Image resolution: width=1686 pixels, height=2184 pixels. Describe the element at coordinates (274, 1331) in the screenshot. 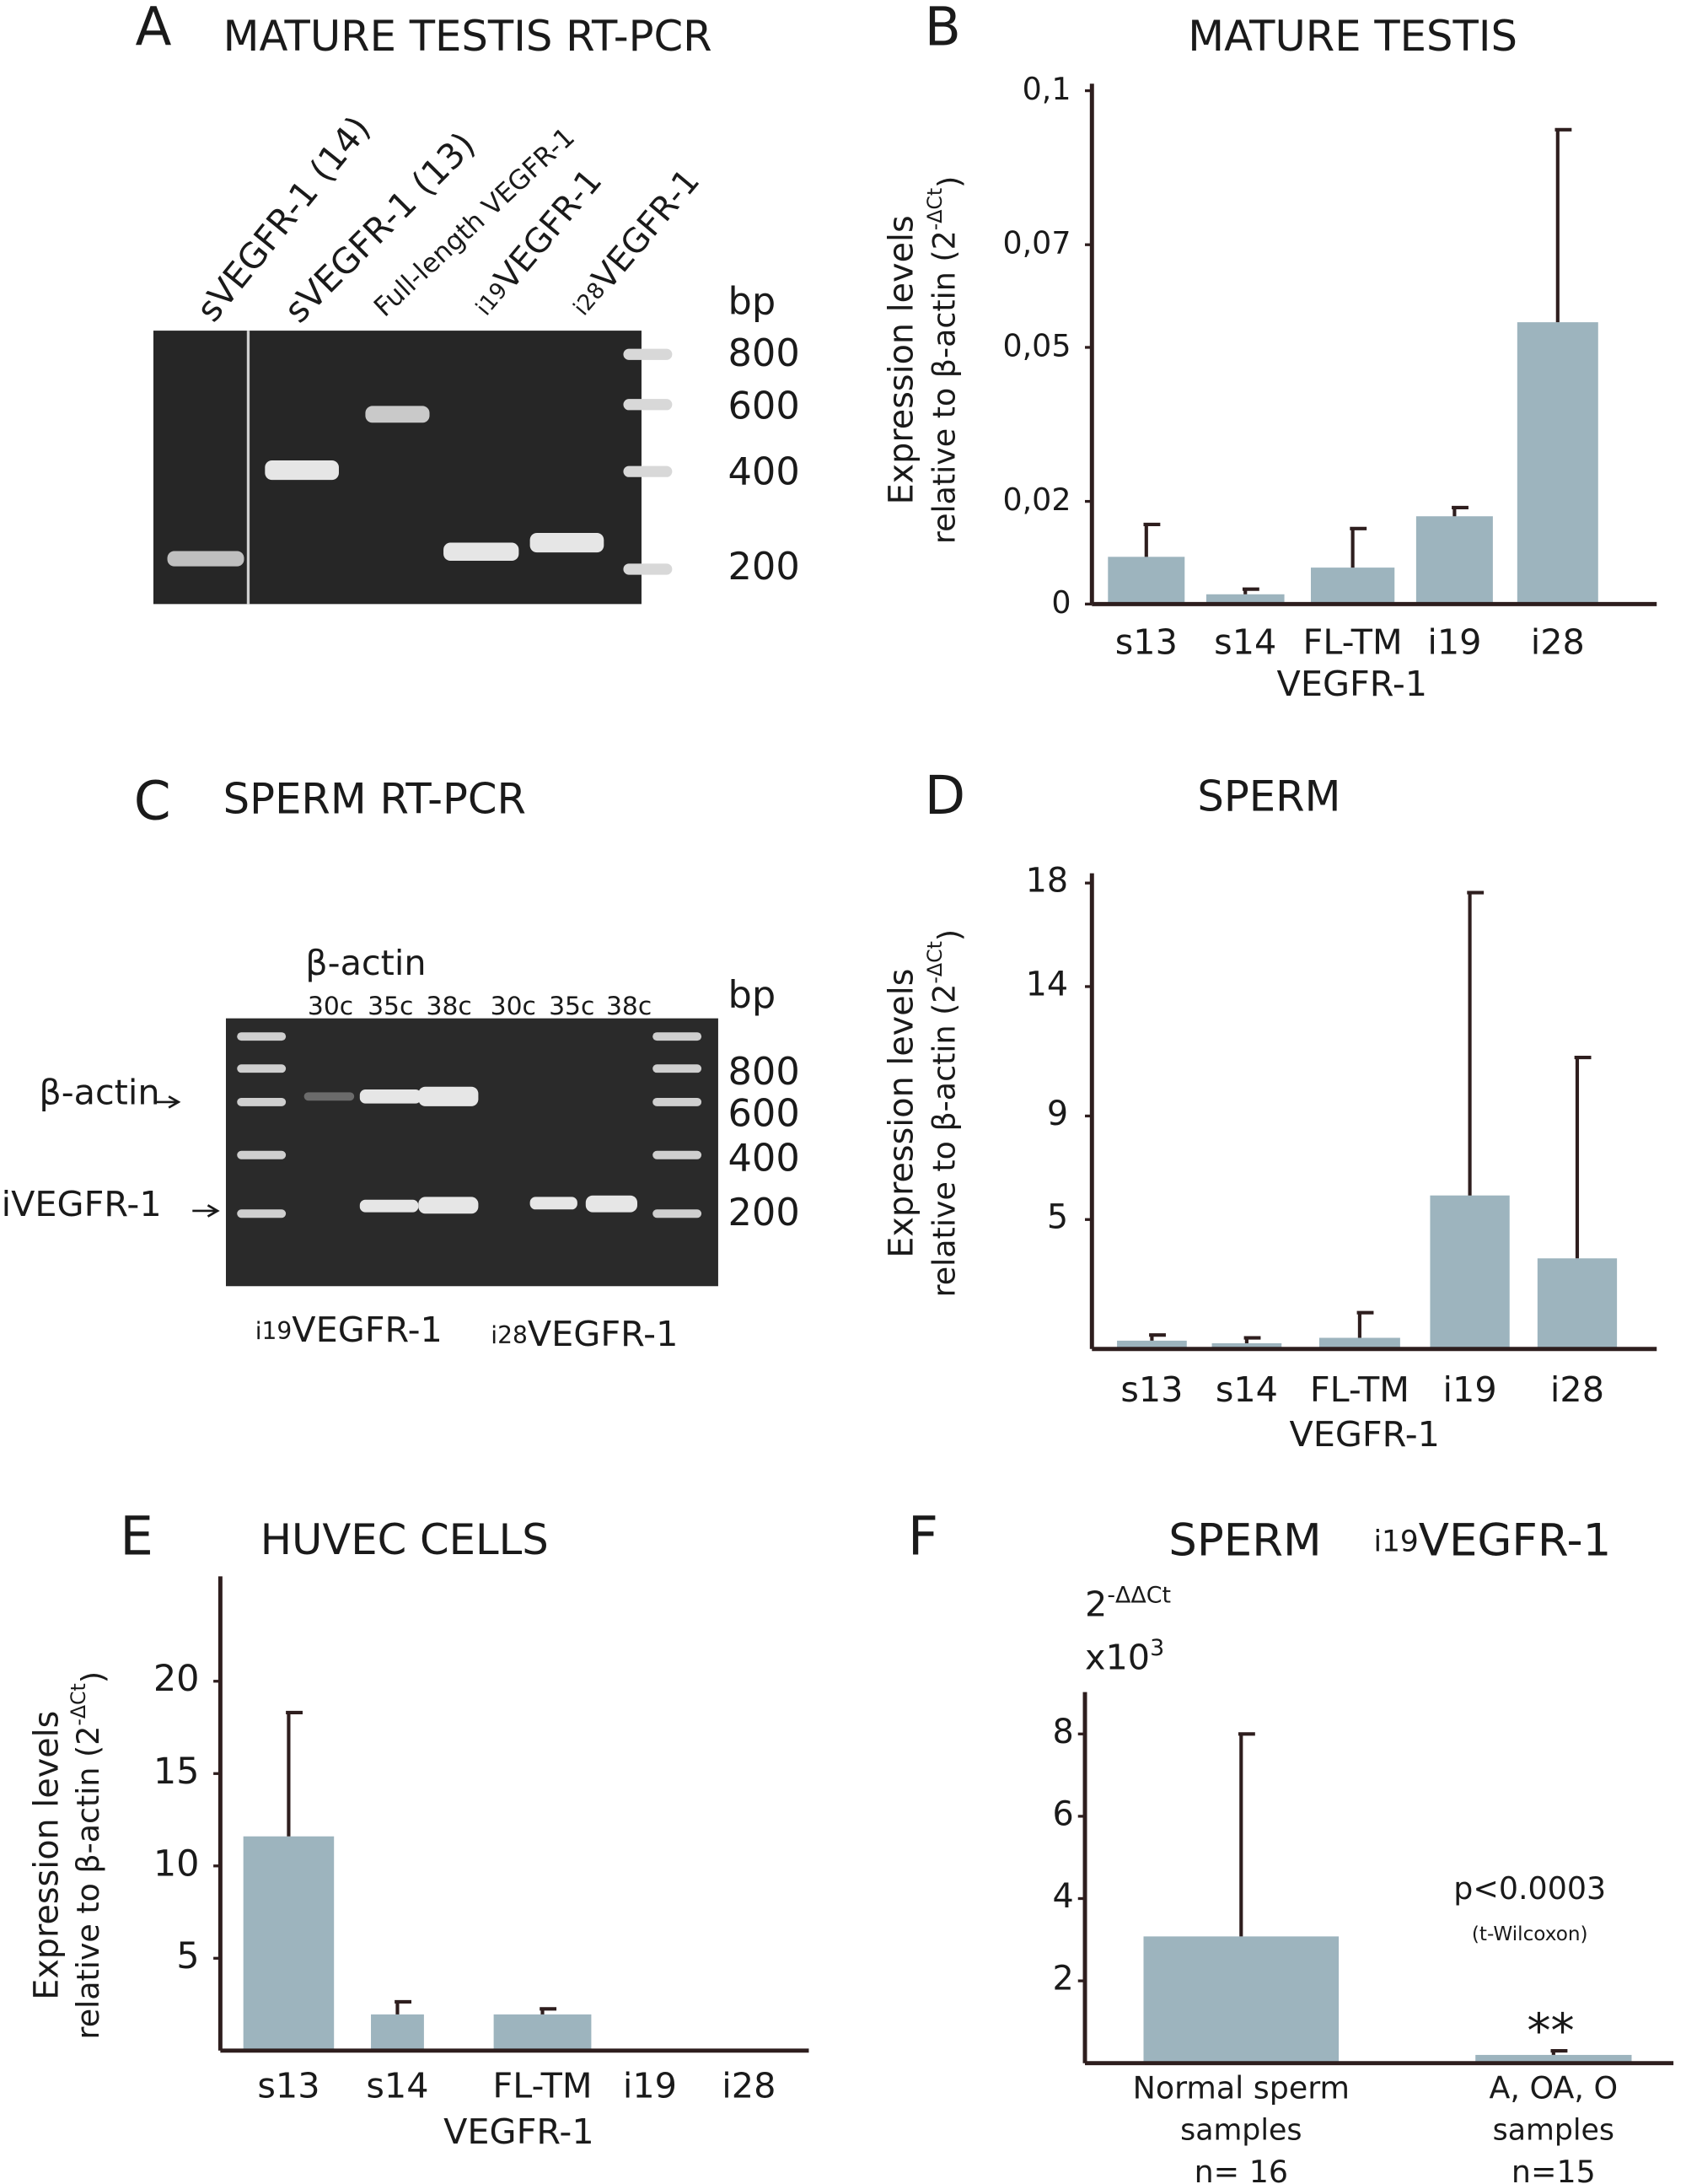

I see `group-prefix: i19` at that location.